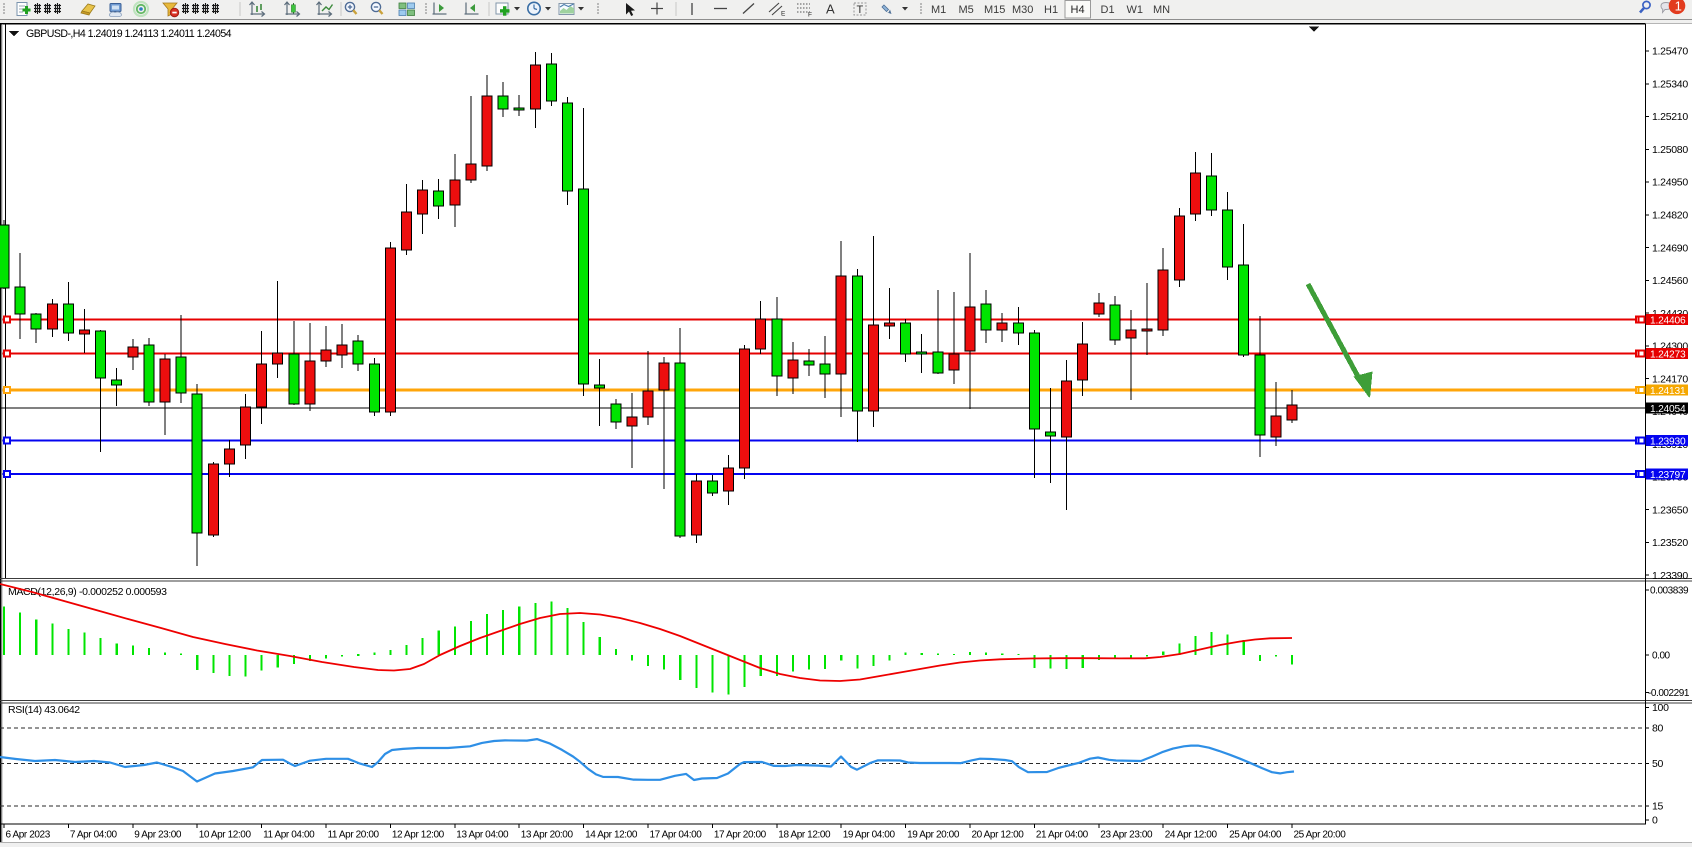  Describe the element at coordinates (1062, 835) in the screenshot. I see `svg-text: 21 Apr 04:00` at that location.